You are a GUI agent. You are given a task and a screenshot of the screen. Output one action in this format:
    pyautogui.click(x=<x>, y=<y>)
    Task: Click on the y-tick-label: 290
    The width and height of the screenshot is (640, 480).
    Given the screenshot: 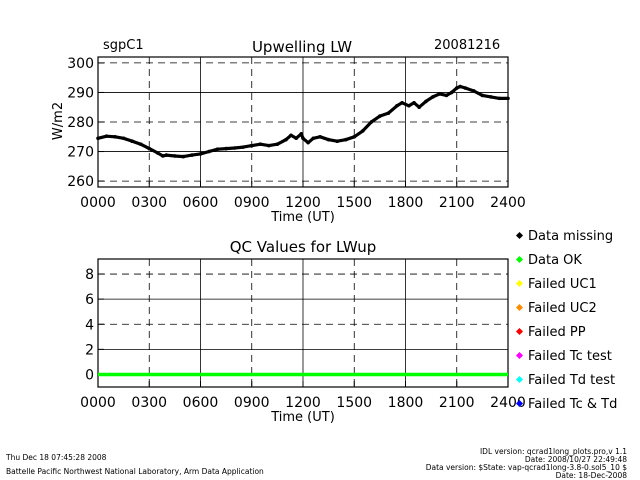 What is the action you would take?
    pyautogui.click(x=80, y=93)
    